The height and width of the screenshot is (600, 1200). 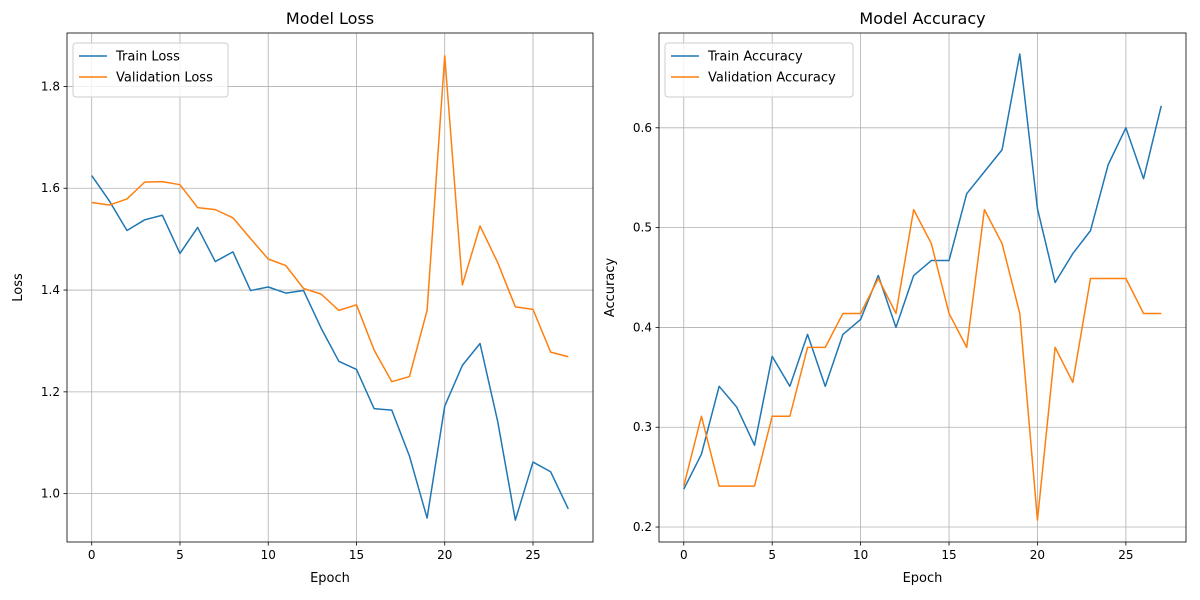 I want to click on y-tick-label: 1.4, so click(x=50, y=290).